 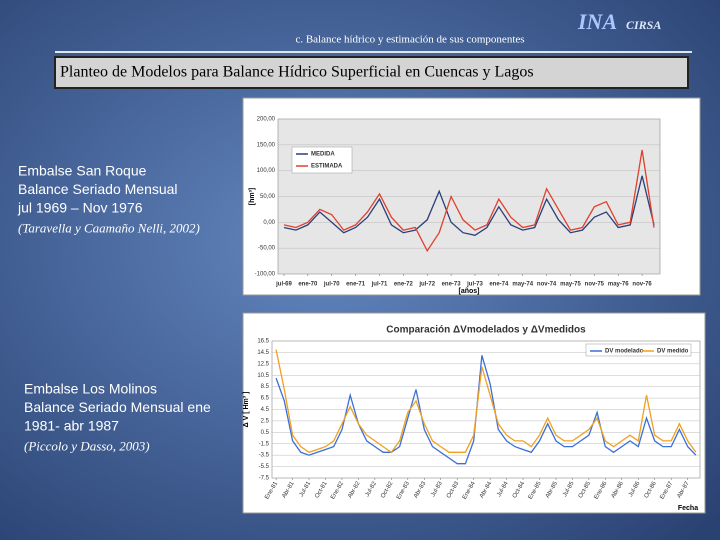 I want to click on legend-label: DV medido, so click(x=673, y=352).